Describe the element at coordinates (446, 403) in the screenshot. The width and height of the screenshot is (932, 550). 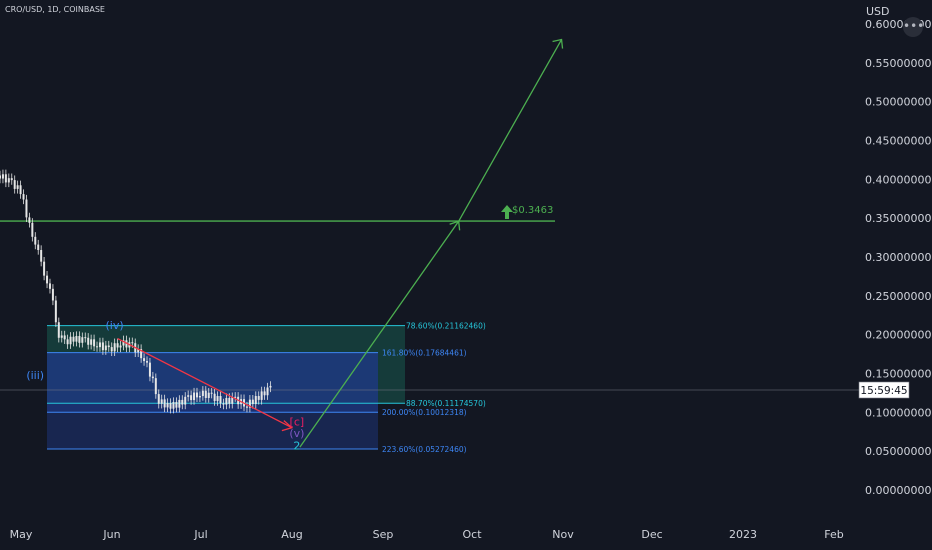
I see `fib-level-label: 88.70%(0.11174570)` at that location.